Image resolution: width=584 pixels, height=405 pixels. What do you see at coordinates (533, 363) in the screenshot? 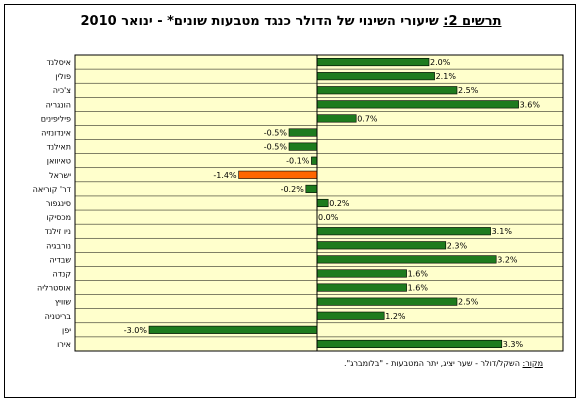
I see `source-label: מקור:` at bounding box center [533, 363].